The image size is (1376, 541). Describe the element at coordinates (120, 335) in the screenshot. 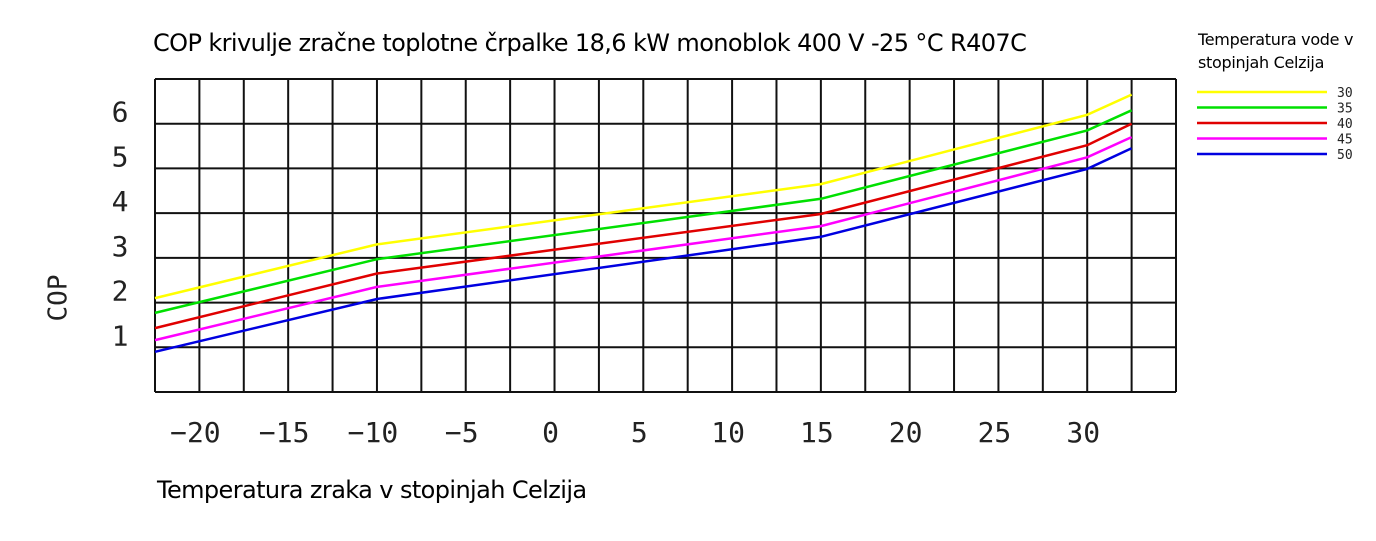

I see `y-tick-label: 1` at that location.